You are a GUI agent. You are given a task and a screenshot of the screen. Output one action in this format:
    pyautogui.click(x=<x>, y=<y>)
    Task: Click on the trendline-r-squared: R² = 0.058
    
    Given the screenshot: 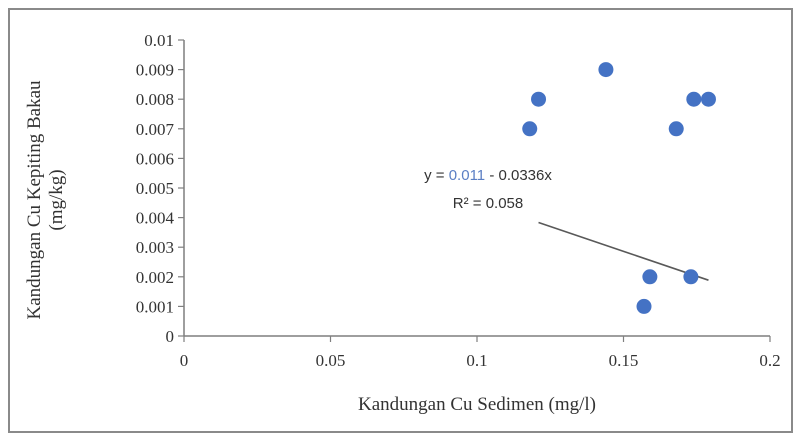 What is the action you would take?
    pyautogui.click(x=488, y=203)
    